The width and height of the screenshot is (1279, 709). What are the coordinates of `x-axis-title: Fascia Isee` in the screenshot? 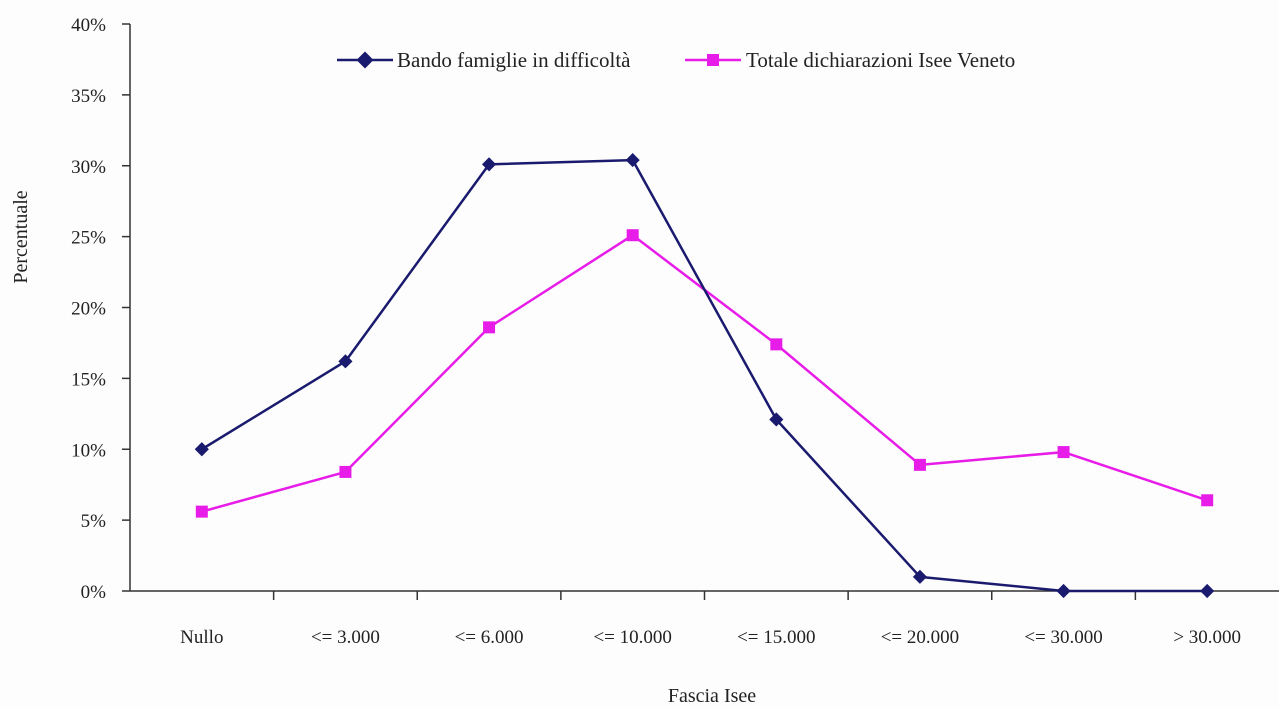 It's located at (712, 696).